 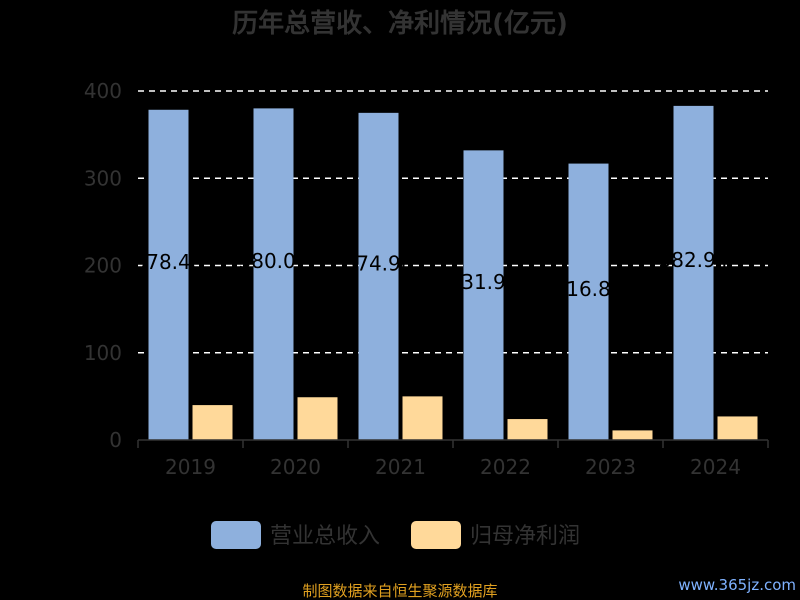 I want to click on y-tick-label: 200, so click(x=103, y=266).